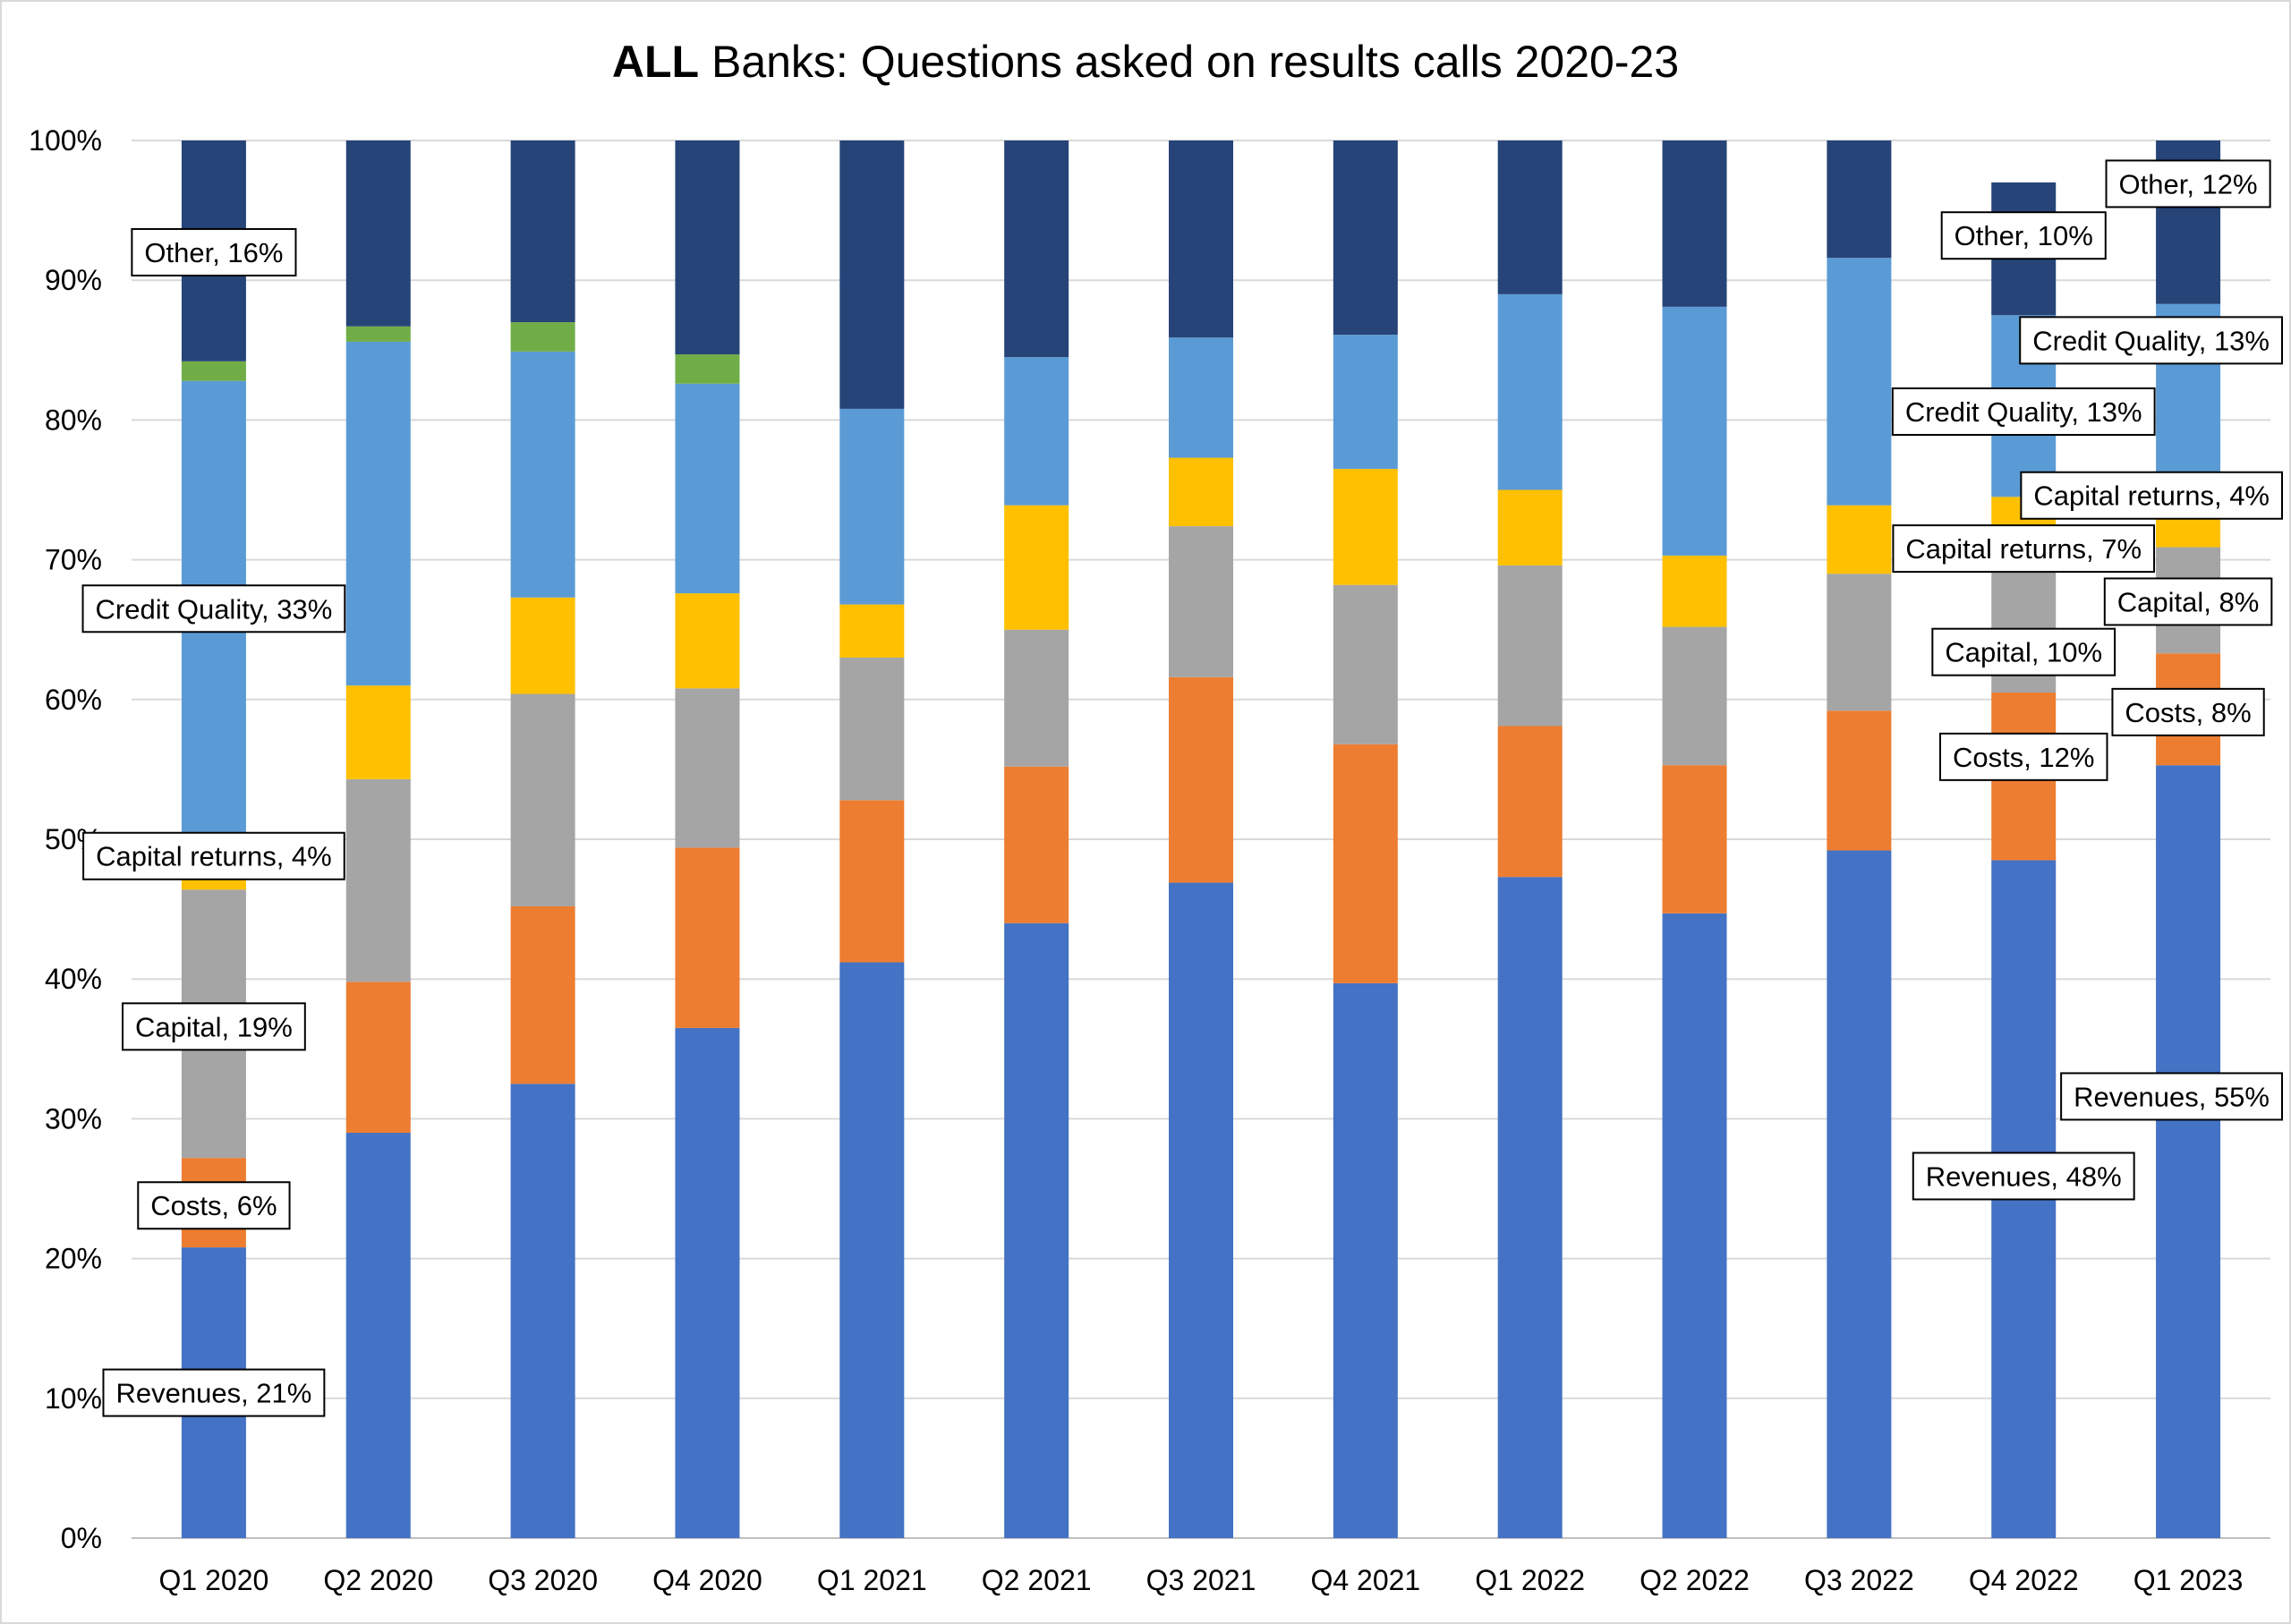 Image resolution: width=2291 pixels, height=1624 pixels. What do you see at coordinates (65, 839) in the screenshot?
I see `y-axis-tick-labels: 0%10%20%30%40%50%60%70%80%90%100%` at bounding box center [65, 839].